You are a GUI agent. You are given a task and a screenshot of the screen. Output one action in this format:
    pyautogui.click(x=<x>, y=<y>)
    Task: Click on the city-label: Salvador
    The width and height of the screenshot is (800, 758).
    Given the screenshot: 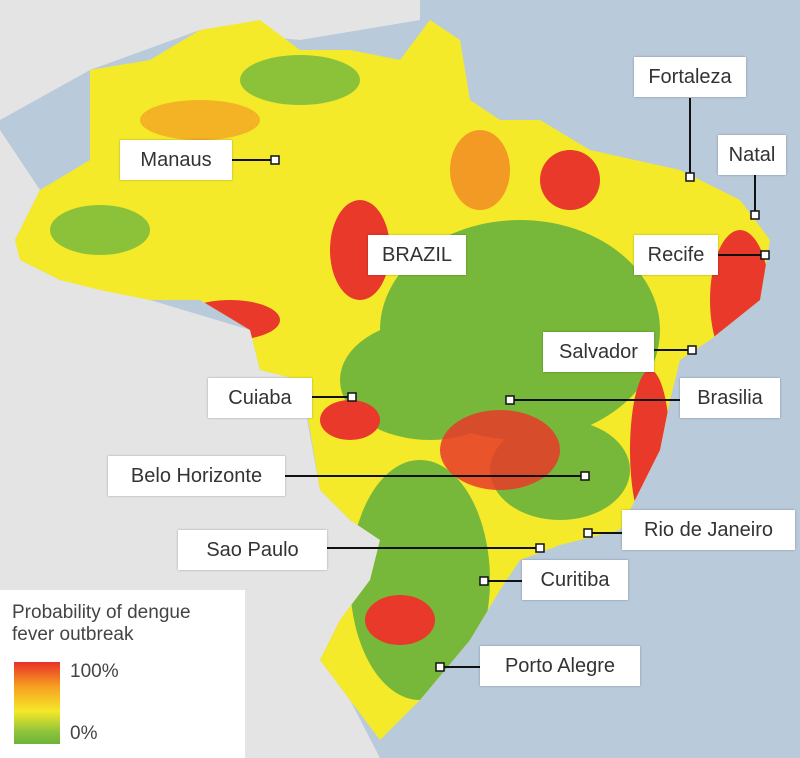 What is the action you would take?
    pyautogui.click(x=598, y=352)
    